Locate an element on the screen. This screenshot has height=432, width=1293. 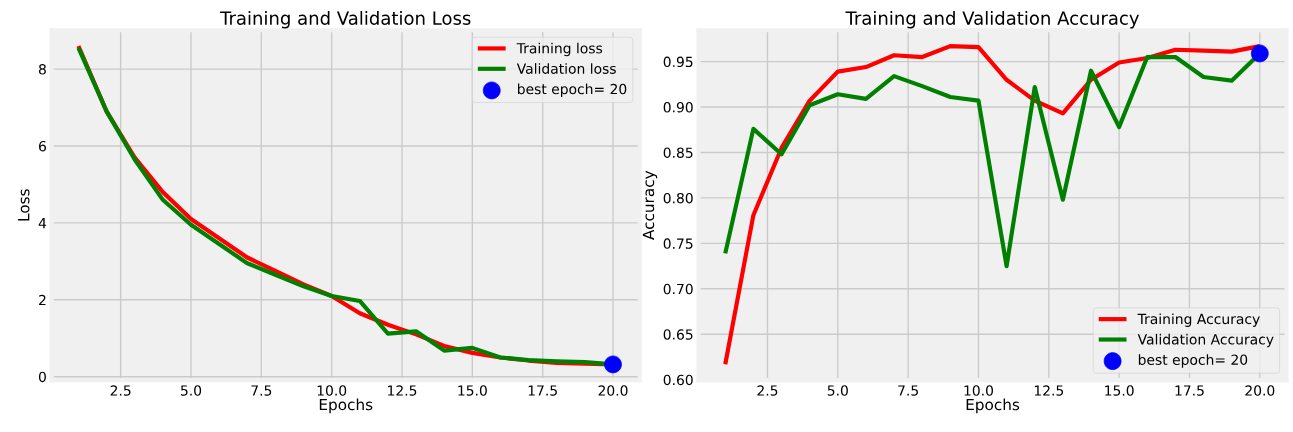
legend-label: Training Accuracy is located at coordinates (1198, 320).